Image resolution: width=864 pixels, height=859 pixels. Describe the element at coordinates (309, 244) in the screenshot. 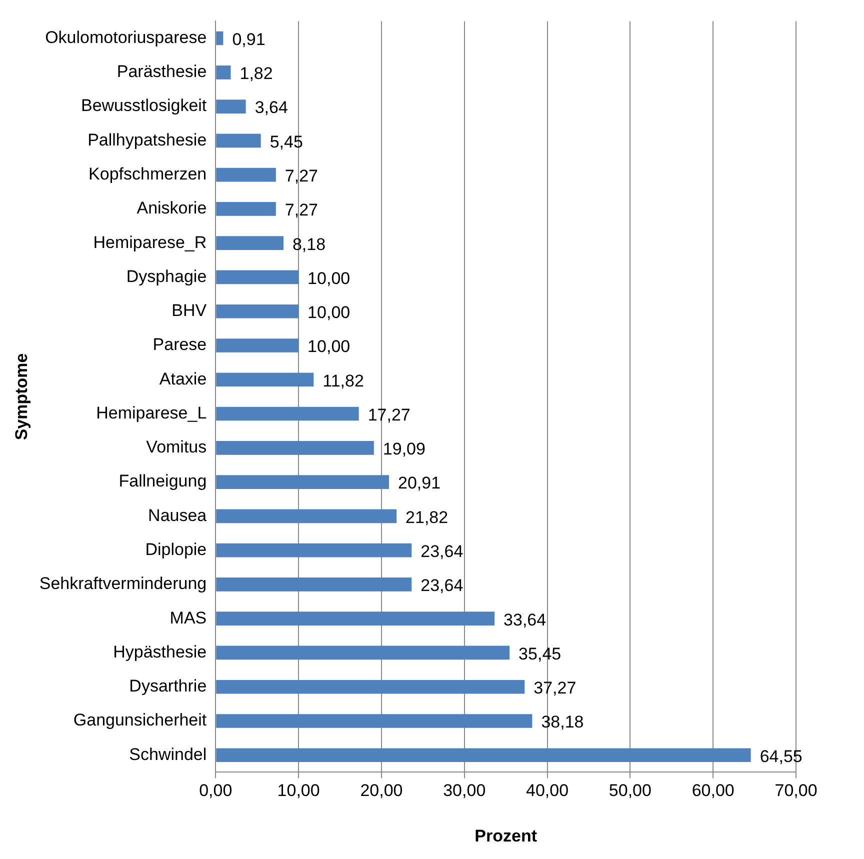

I see `data-label: 8,18` at that location.